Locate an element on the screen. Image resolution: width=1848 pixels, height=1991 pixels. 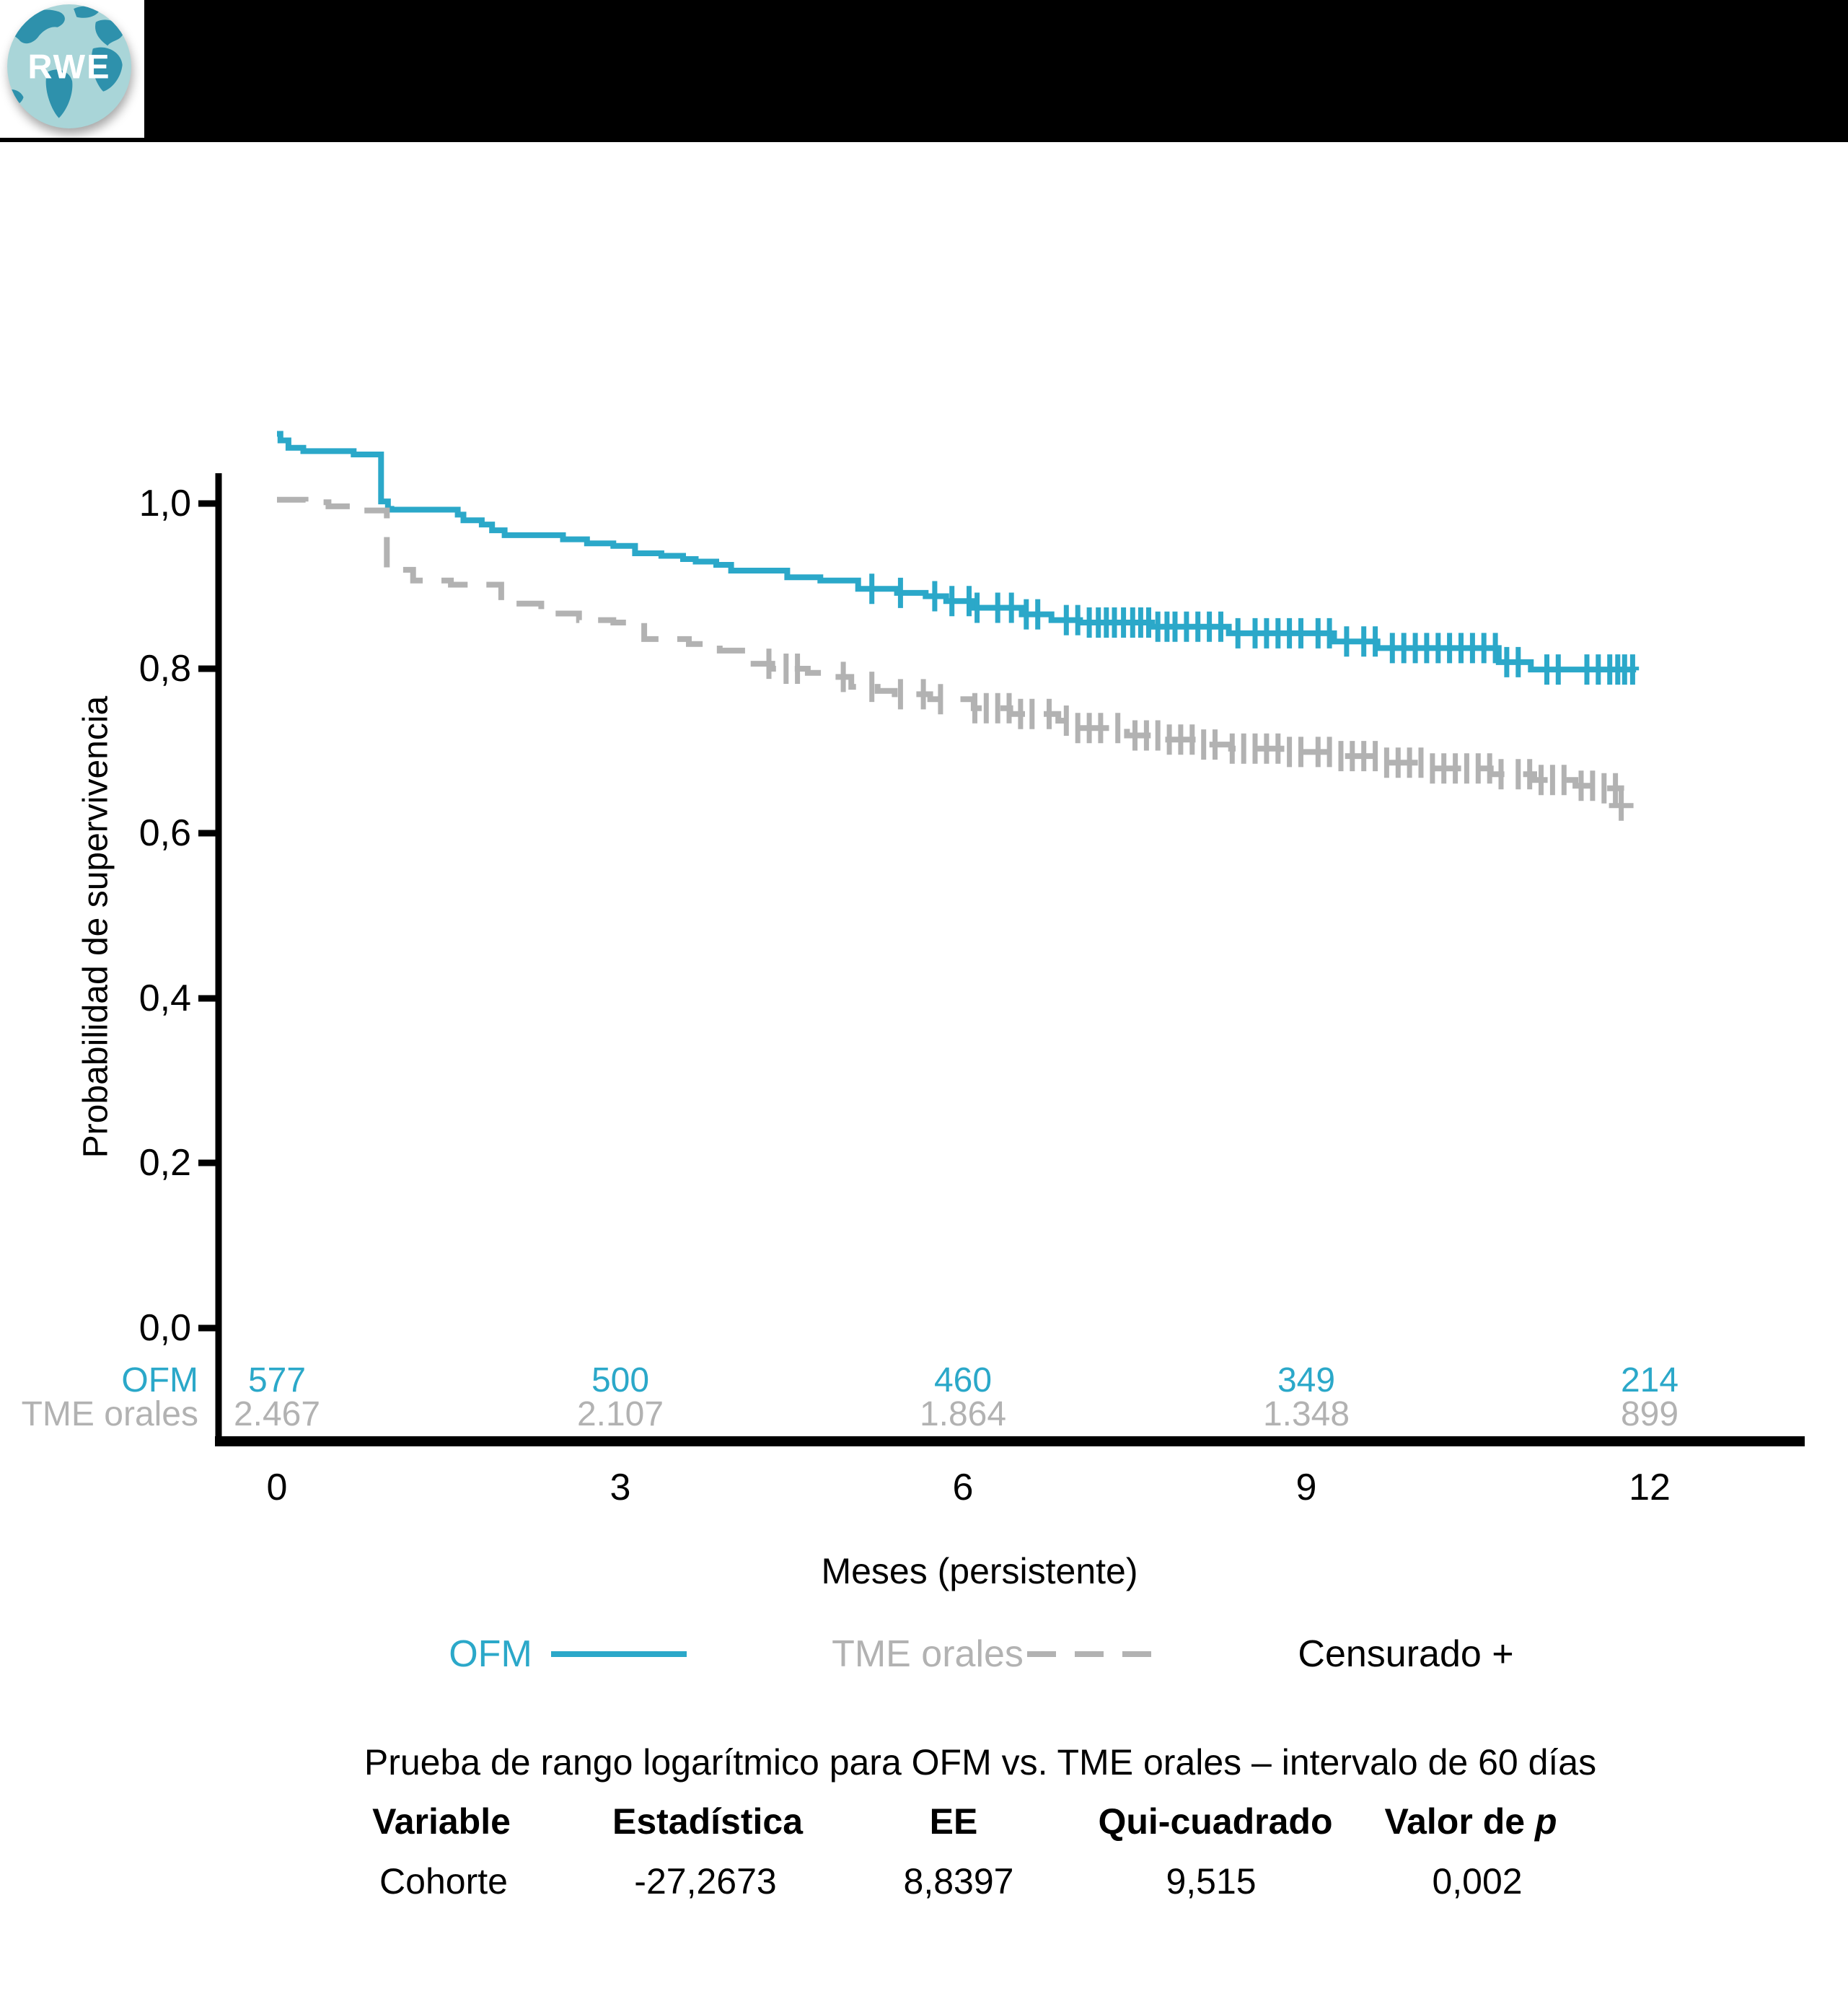
y-tick-label: 0,0 is located at coordinates (164, 1328).